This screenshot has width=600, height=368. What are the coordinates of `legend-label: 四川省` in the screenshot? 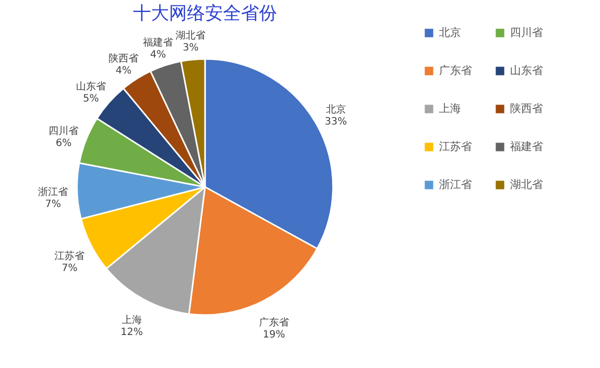 It's located at (526, 32).